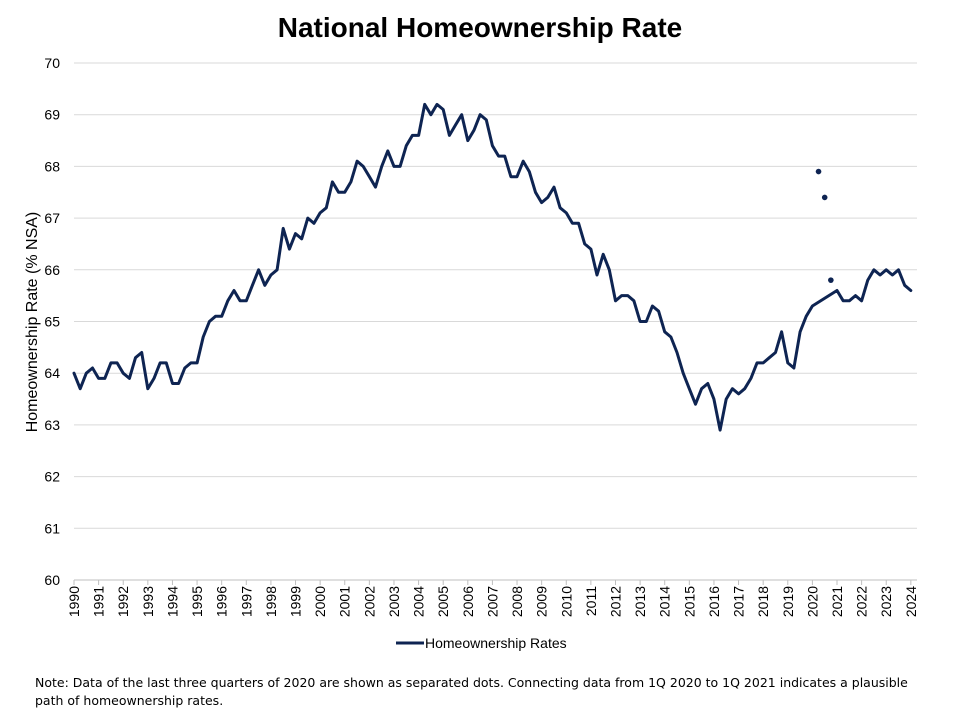 The height and width of the screenshot is (720, 960). Describe the element at coordinates (148, 601) in the screenshot. I see `x-tick-label: 1993` at that location.